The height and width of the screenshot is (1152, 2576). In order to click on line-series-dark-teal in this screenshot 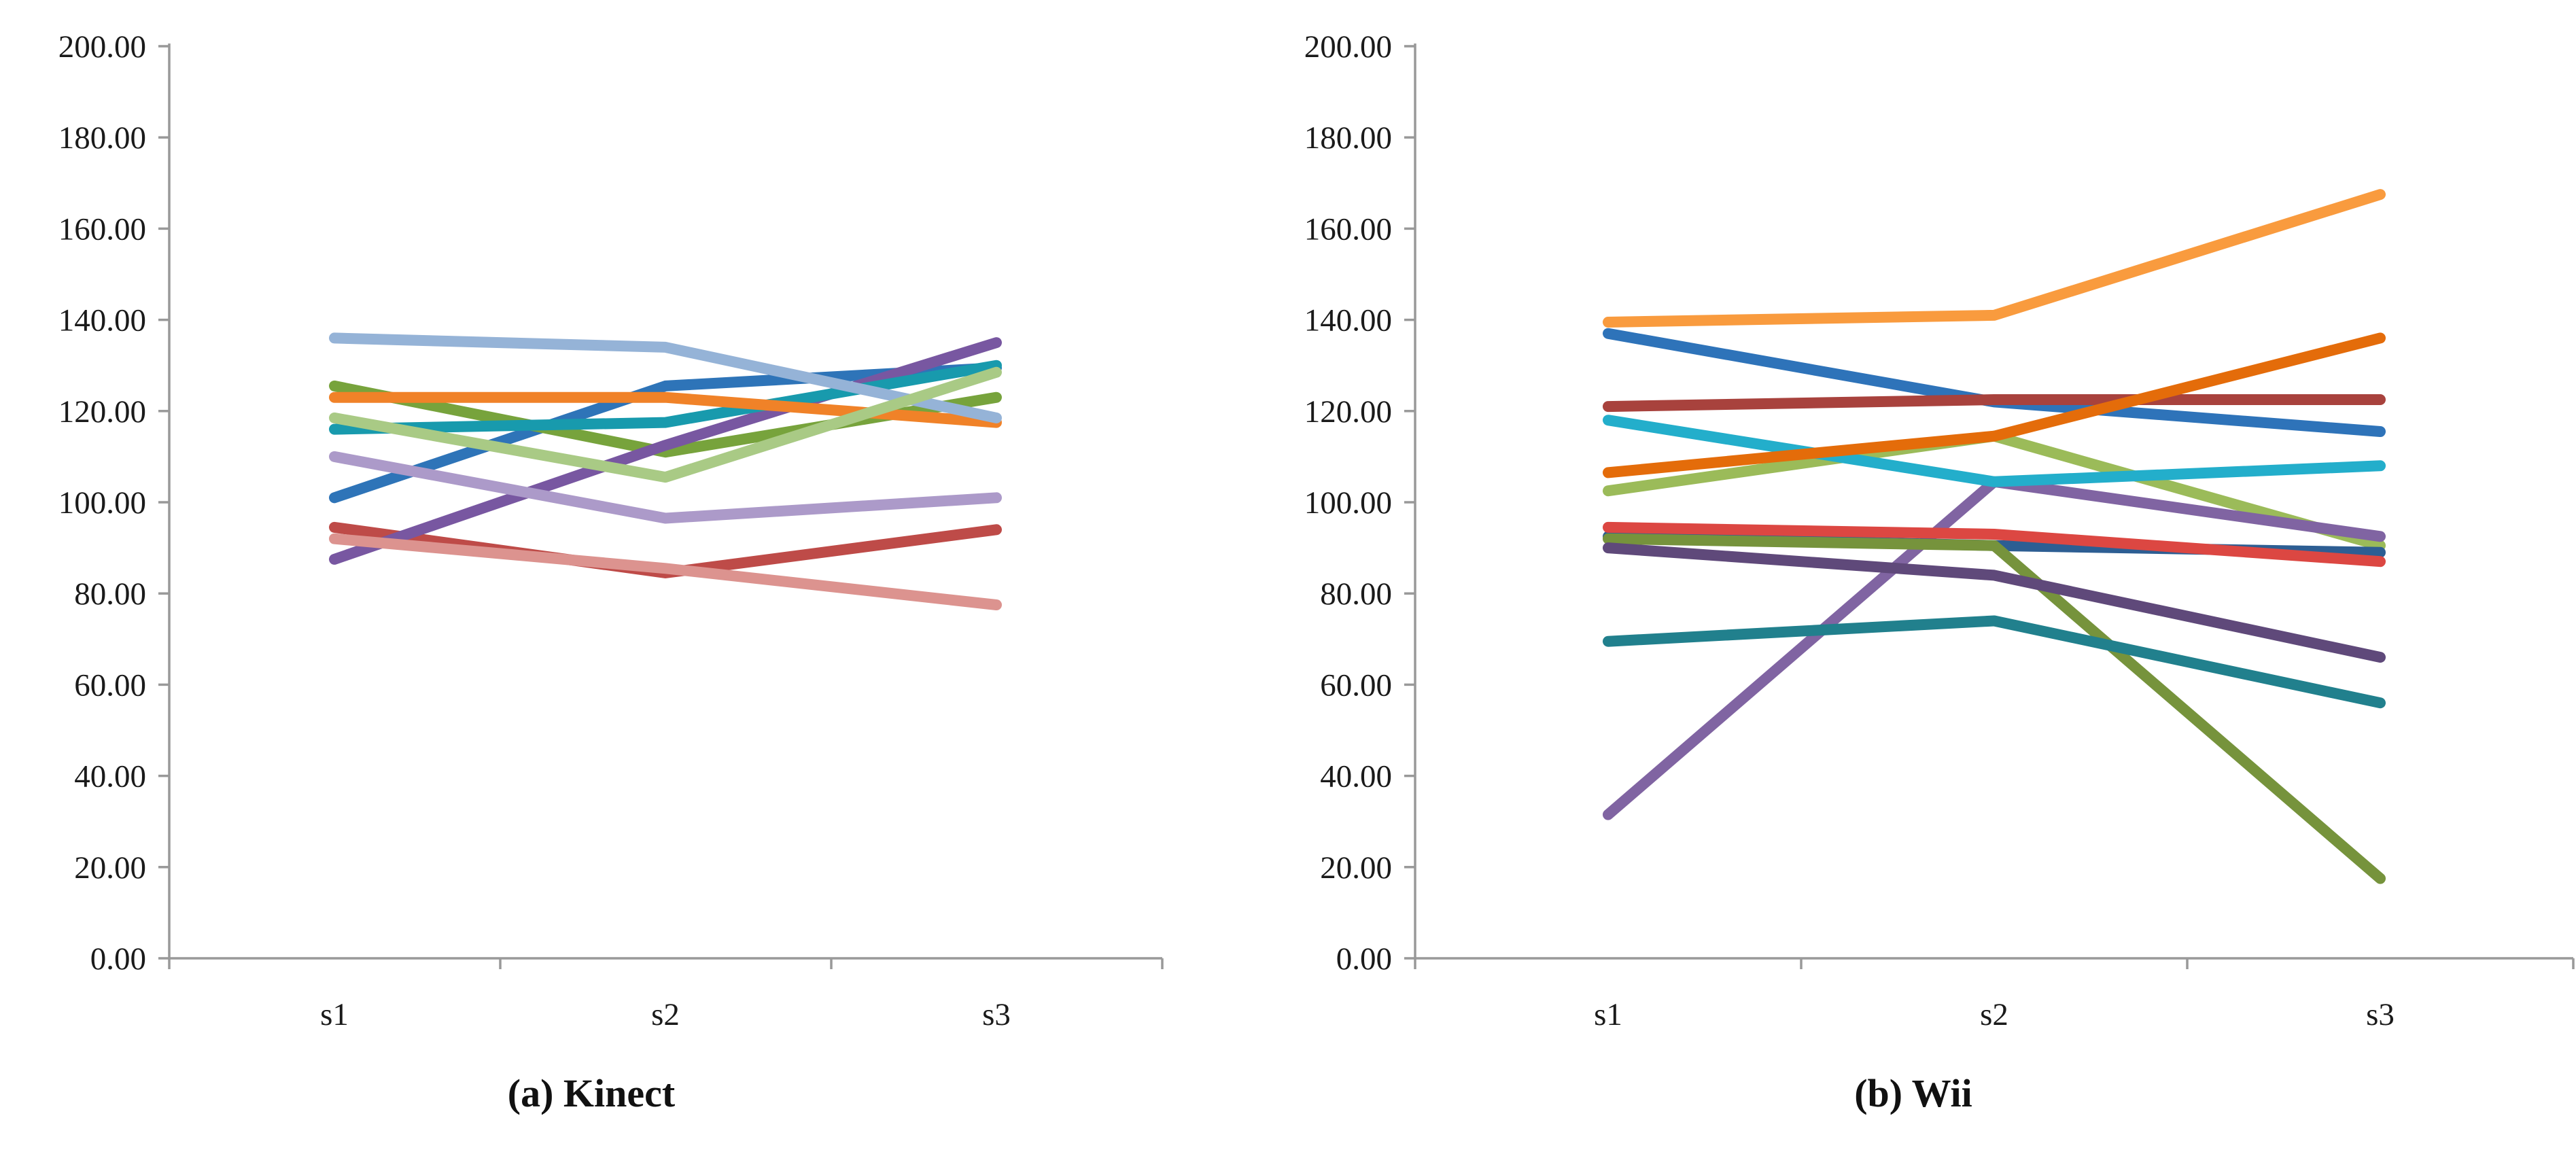, I will do `click(1994, 662)`.